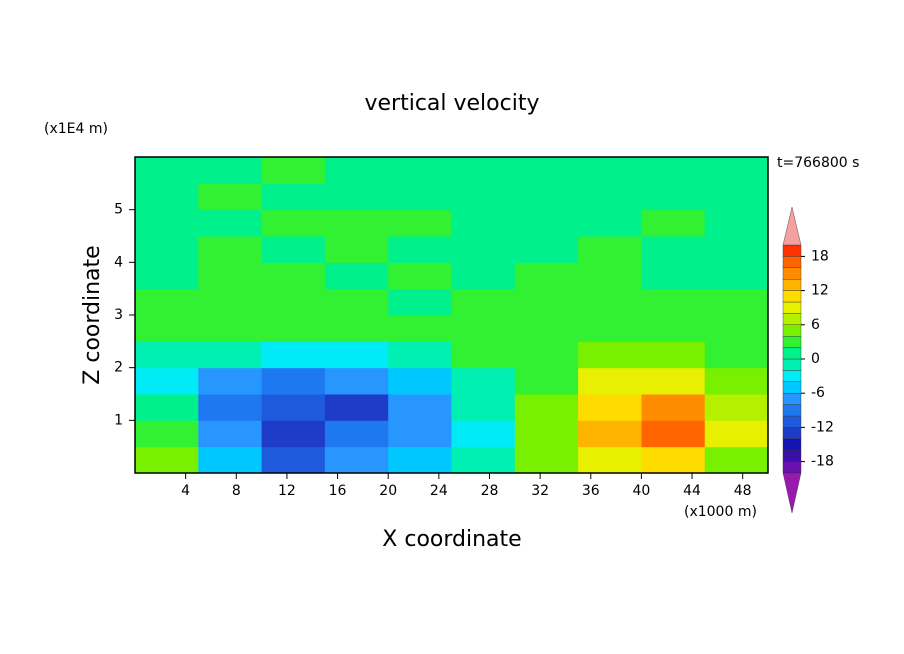 This screenshot has height=654, width=904. Describe the element at coordinates (540, 491) in the screenshot. I see `x-tick-label: 32` at that location.